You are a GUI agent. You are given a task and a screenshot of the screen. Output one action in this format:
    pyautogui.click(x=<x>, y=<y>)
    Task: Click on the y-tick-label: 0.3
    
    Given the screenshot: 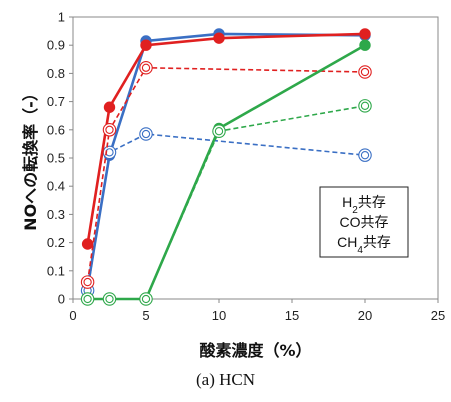 What is the action you would take?
    pyautogui.click(x=56, y=214)
    